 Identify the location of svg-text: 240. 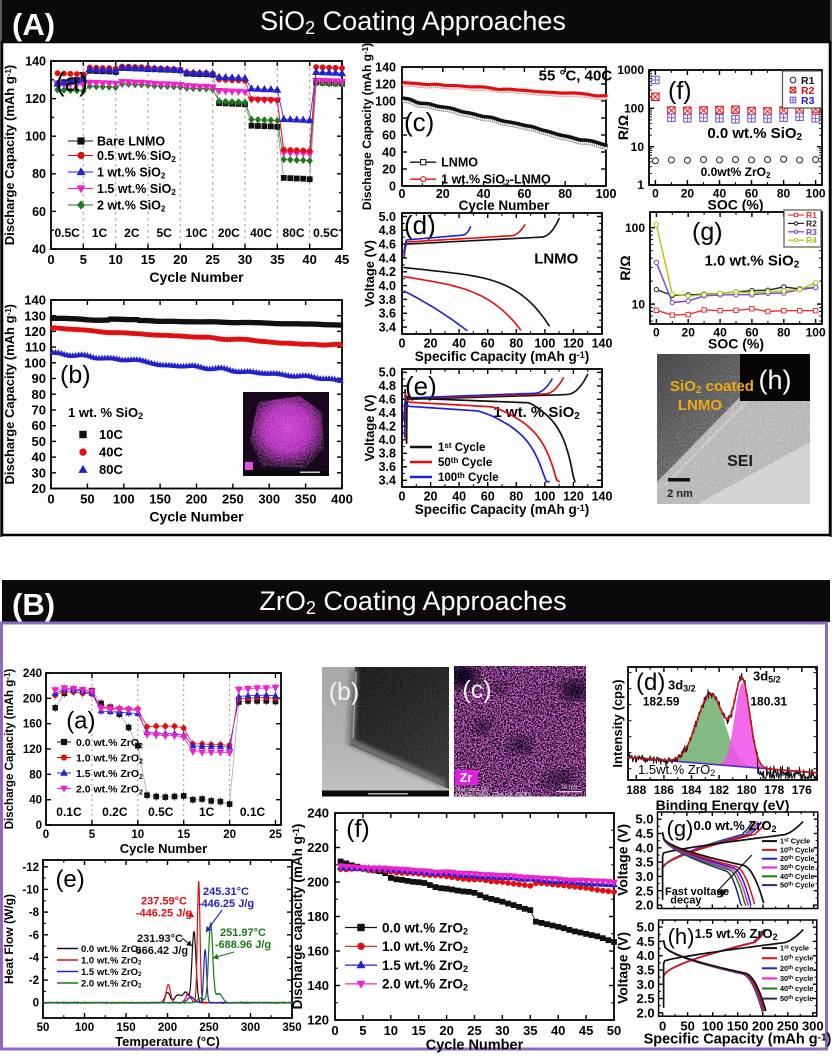
(32, 674).